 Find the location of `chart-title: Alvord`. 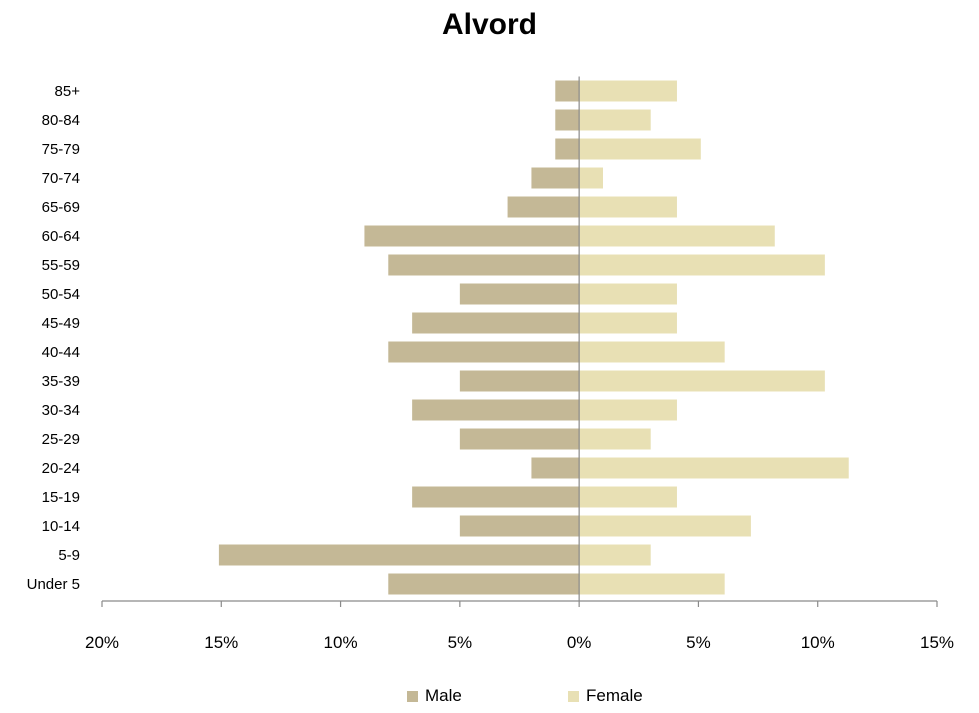

chart-title: Alvord is located at coordinates (489, 24).